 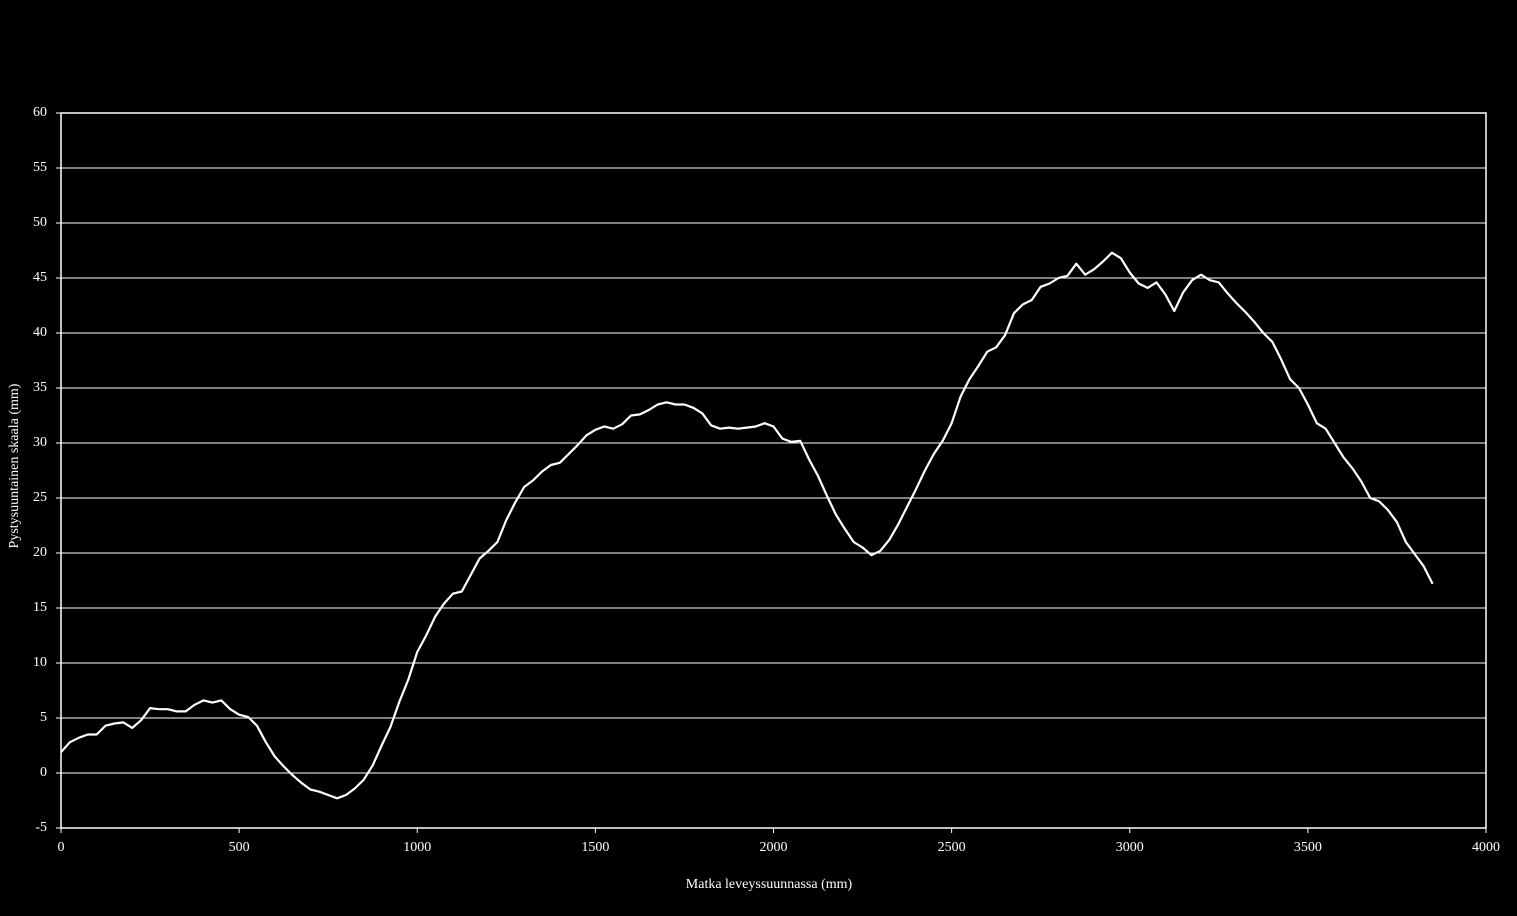 I want to click on y-tick-label: 5, so click(x=43, y=717).